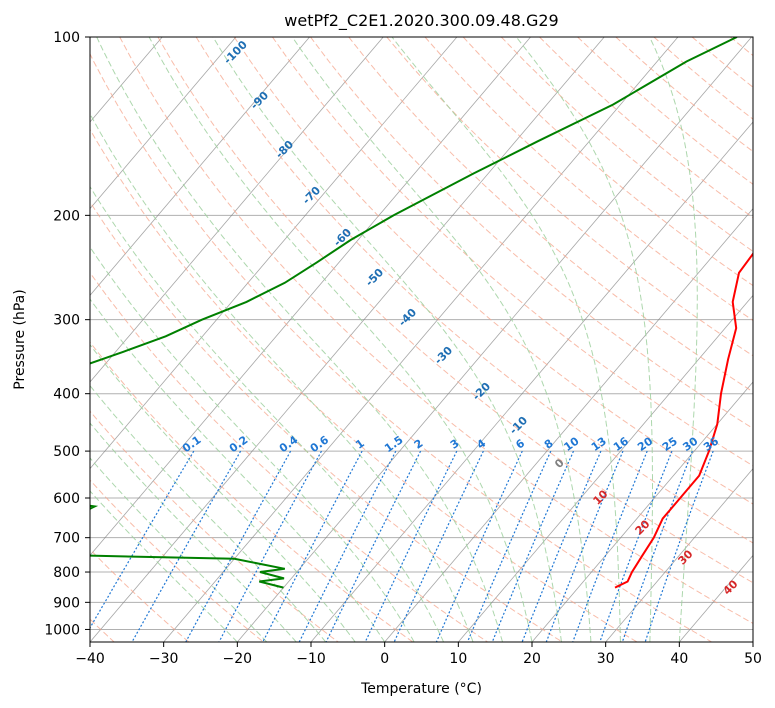 This screenshot has height=708, width=775. Describe the element at coordinates (601, 497) in the screenshot. I see `isotherm-label: 10` at that location.